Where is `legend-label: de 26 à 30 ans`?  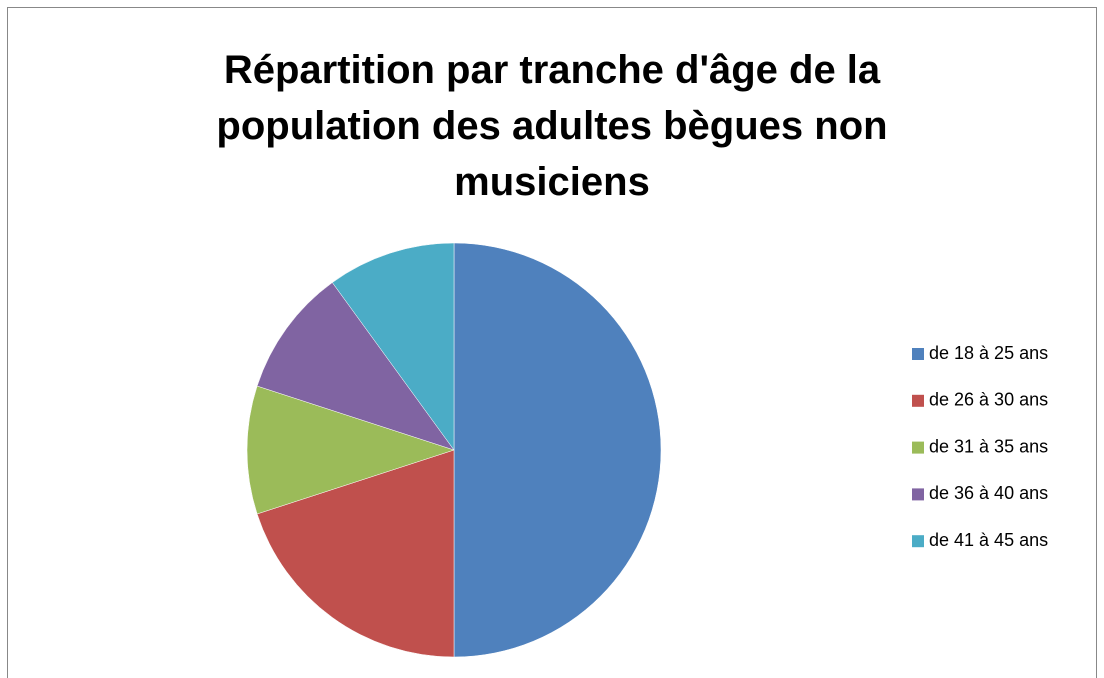
legend-label: de 26 à 30 ans is located at coordinates (988, 400).